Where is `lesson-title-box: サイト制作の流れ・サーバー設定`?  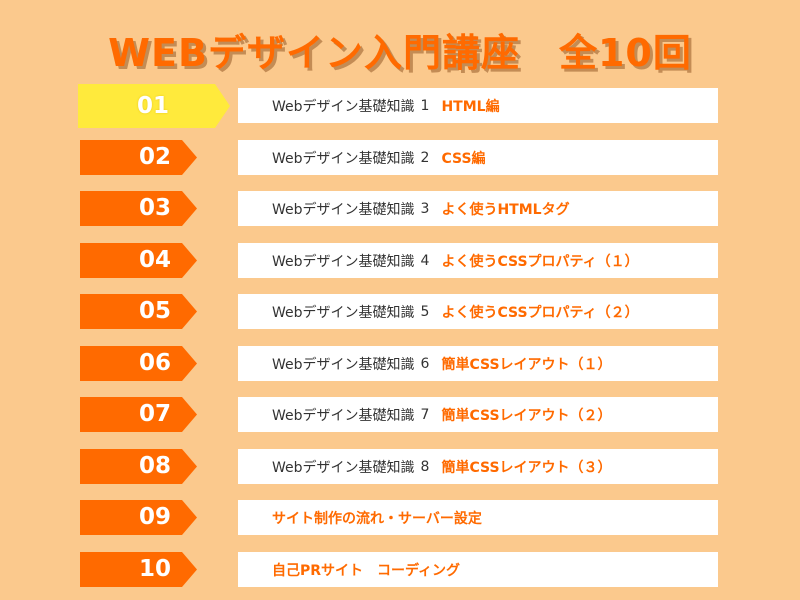
lesson-title-box: サイト制作の流れ・サーバー設定 is located at coordinates (478, 517).